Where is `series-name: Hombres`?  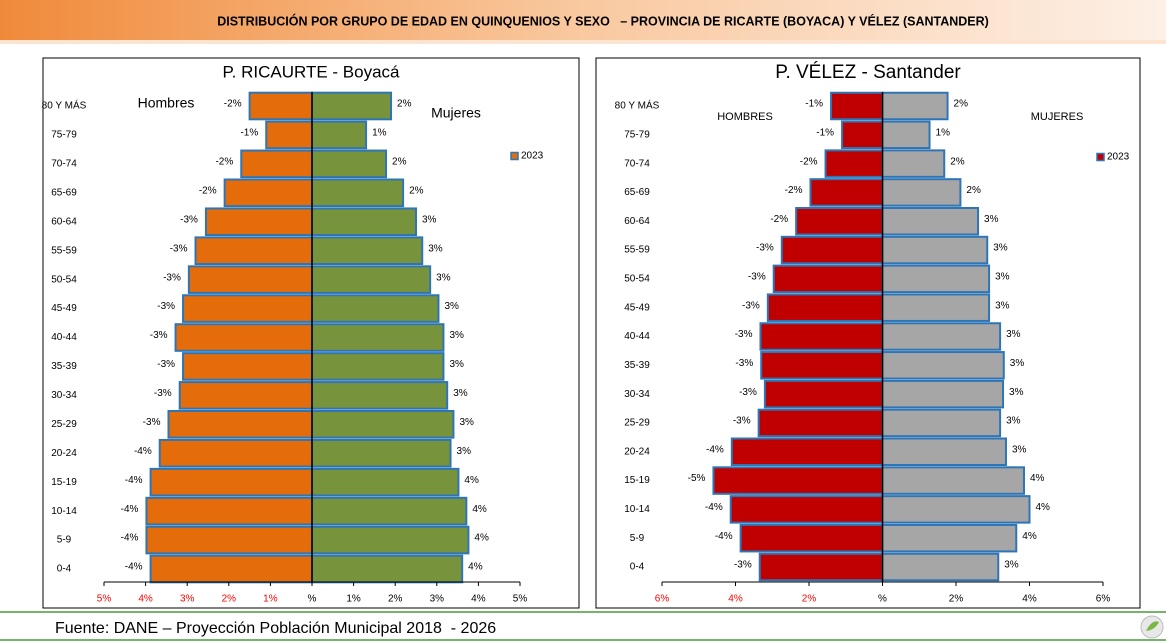 series-name: Hombres is located at coordinates (166, 103).